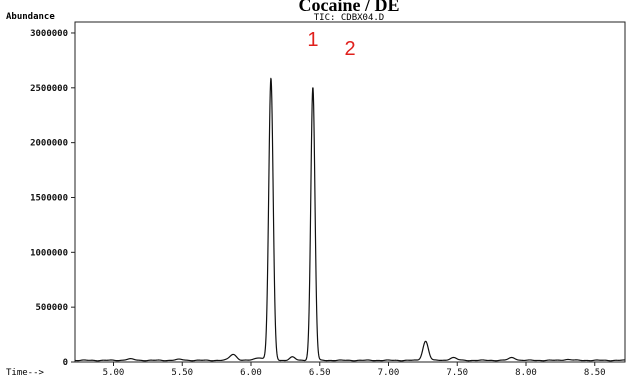 The height and width of the screenshot is (382, 632). Describe the element at coordinates (595, 372) in the screenshot. I see `x-tick-label: 8.50` at that location.